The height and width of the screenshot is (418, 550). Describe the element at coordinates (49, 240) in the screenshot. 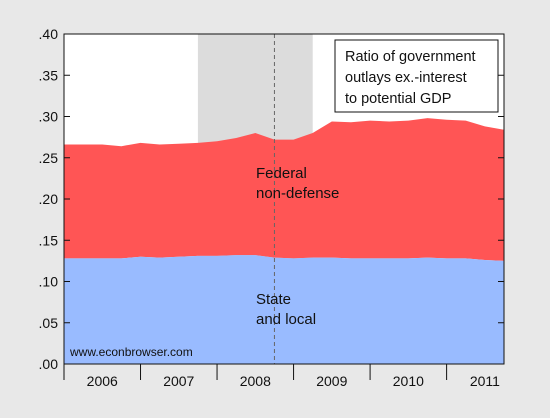

I see `y-tick-label: .15` at that location.